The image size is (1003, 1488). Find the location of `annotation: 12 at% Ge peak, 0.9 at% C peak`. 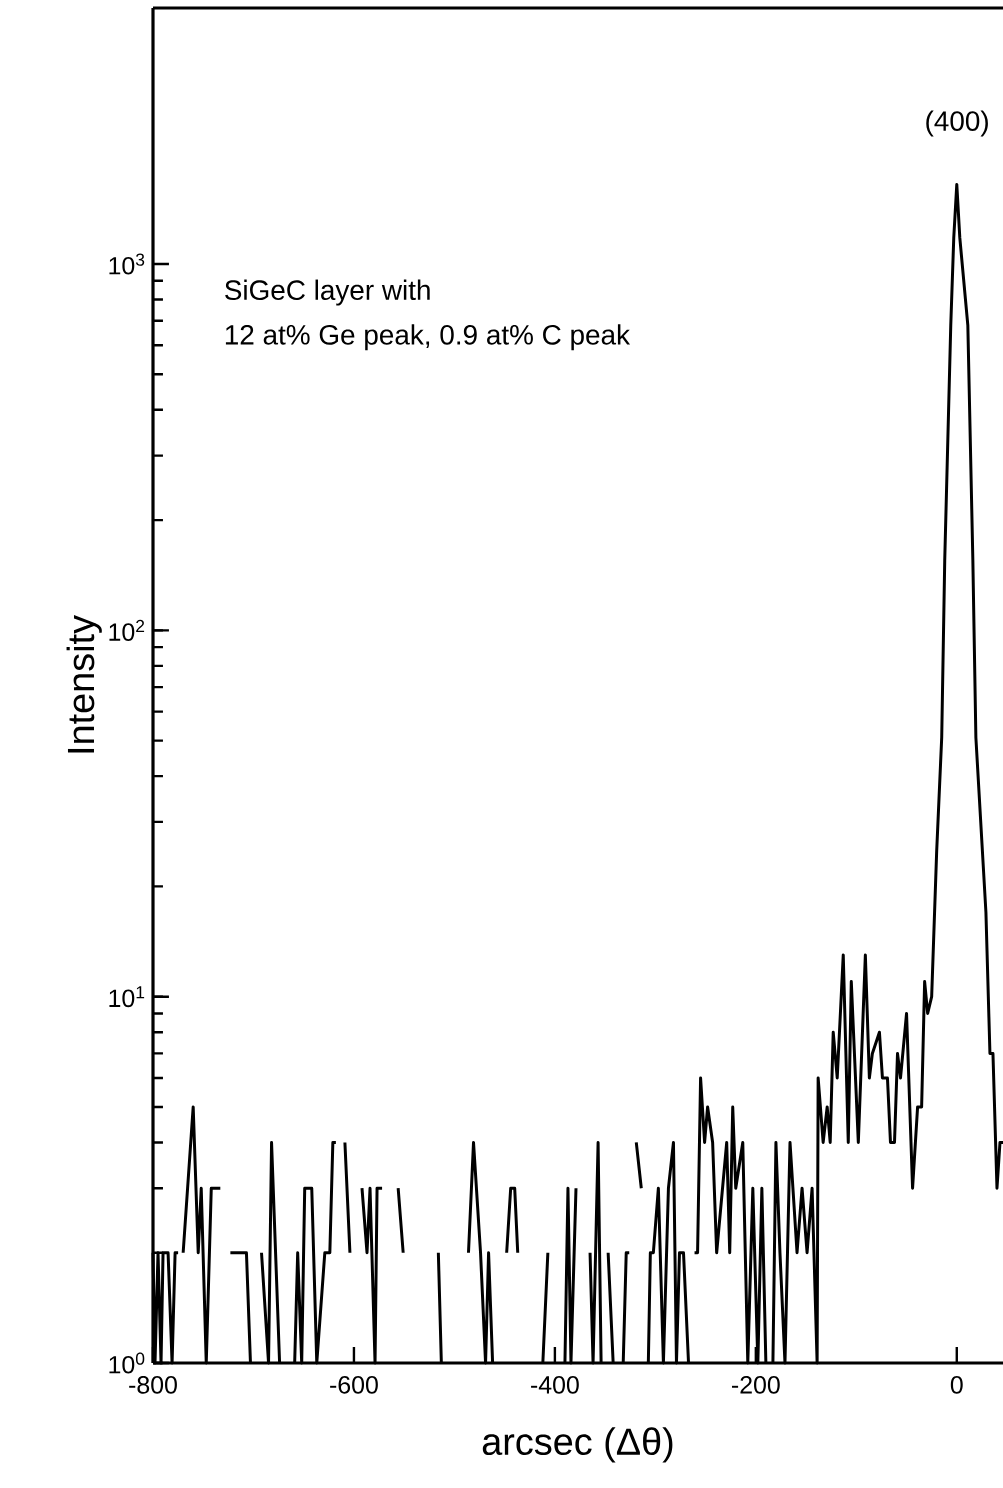

annotation: 12 at% Ge peak, 0.9 at% C peak is located at coordinates (428, 337).